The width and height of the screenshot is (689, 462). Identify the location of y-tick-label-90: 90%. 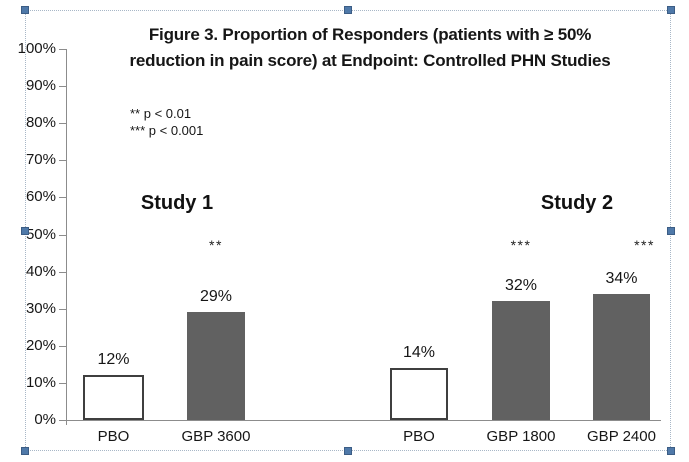
(40, 86).